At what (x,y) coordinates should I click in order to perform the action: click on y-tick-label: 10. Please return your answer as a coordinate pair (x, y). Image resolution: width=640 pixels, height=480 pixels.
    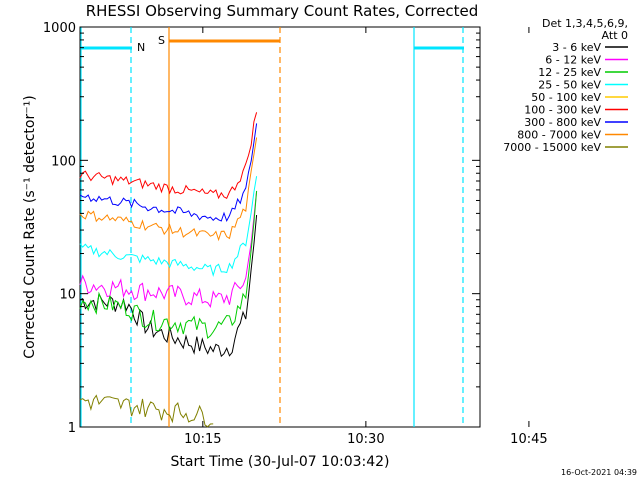
    Looking at the image, I should click on (67, 295).